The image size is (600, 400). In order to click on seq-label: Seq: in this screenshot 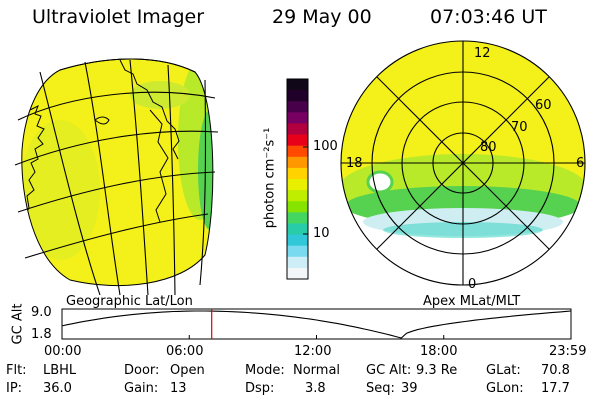, I will do `click(380, 388)`.